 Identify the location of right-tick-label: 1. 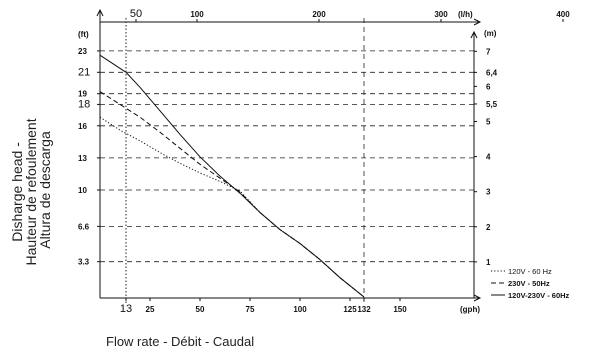
(488, 262).